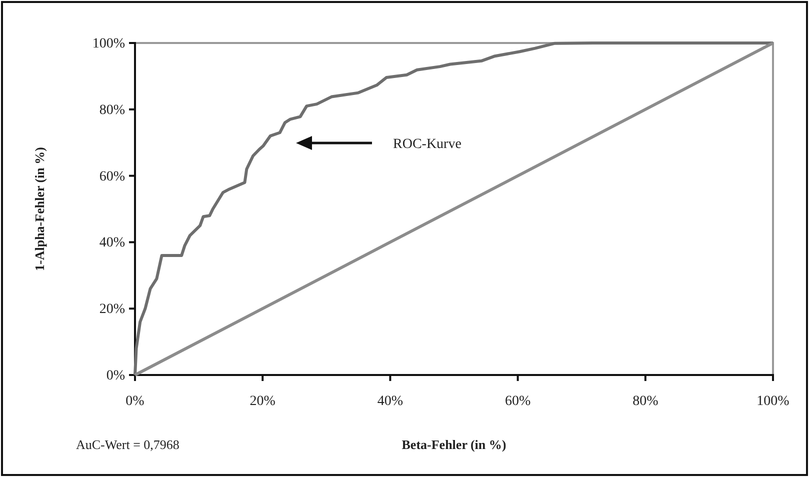 This screenshot has width=809, height=477. I want to click on x-tick-label: 100%, so click(773, 401).